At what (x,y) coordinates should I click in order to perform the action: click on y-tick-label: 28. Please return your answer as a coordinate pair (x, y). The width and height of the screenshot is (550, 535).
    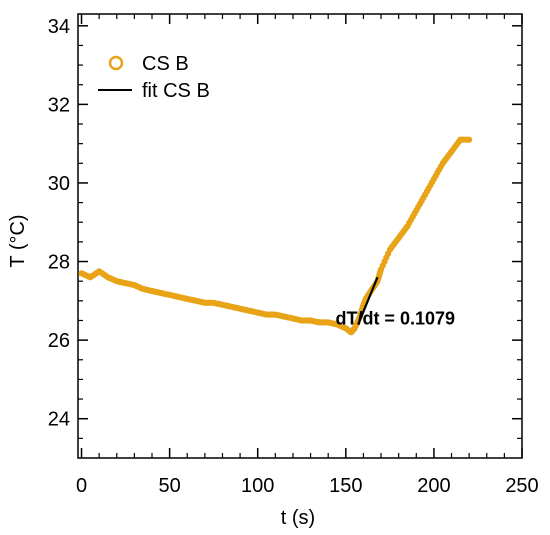
    Looking at the image, I should click on (59, 263).